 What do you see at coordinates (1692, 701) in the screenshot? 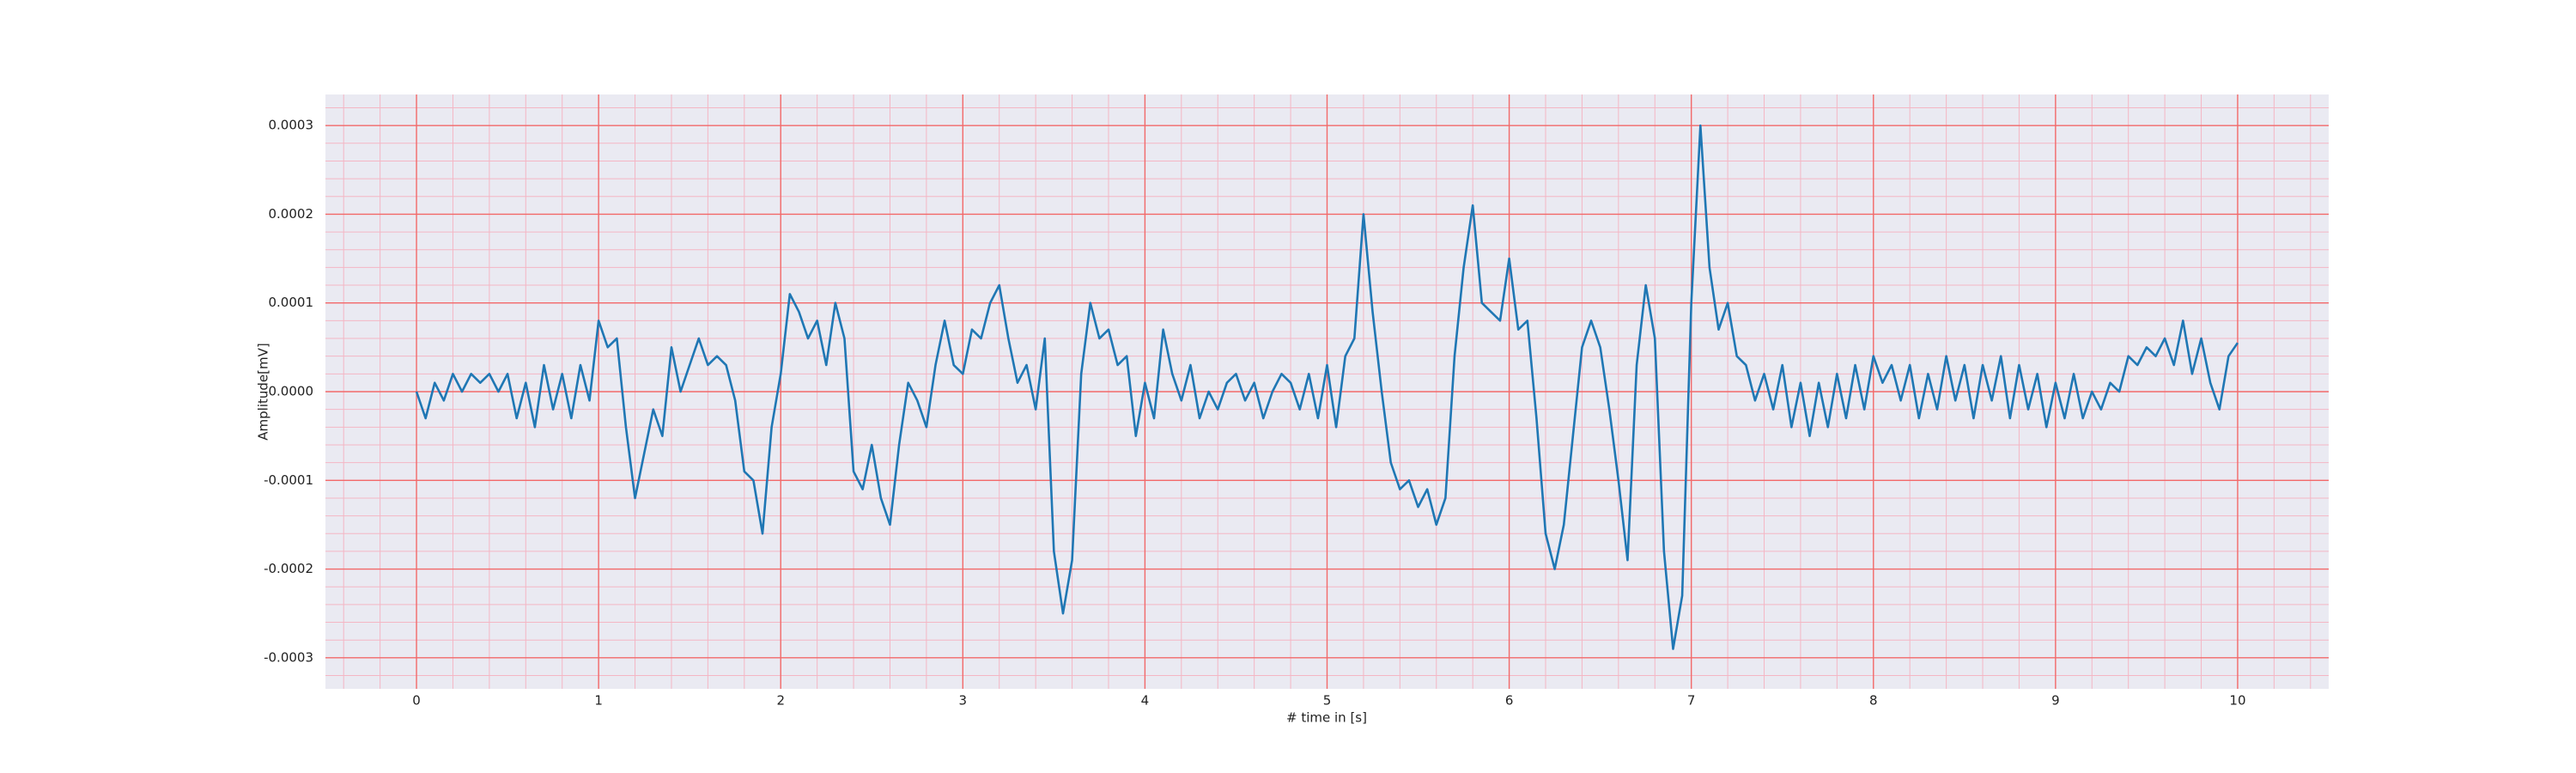
I see `x-tick-label: 7` at bounding box center [1692, 701].